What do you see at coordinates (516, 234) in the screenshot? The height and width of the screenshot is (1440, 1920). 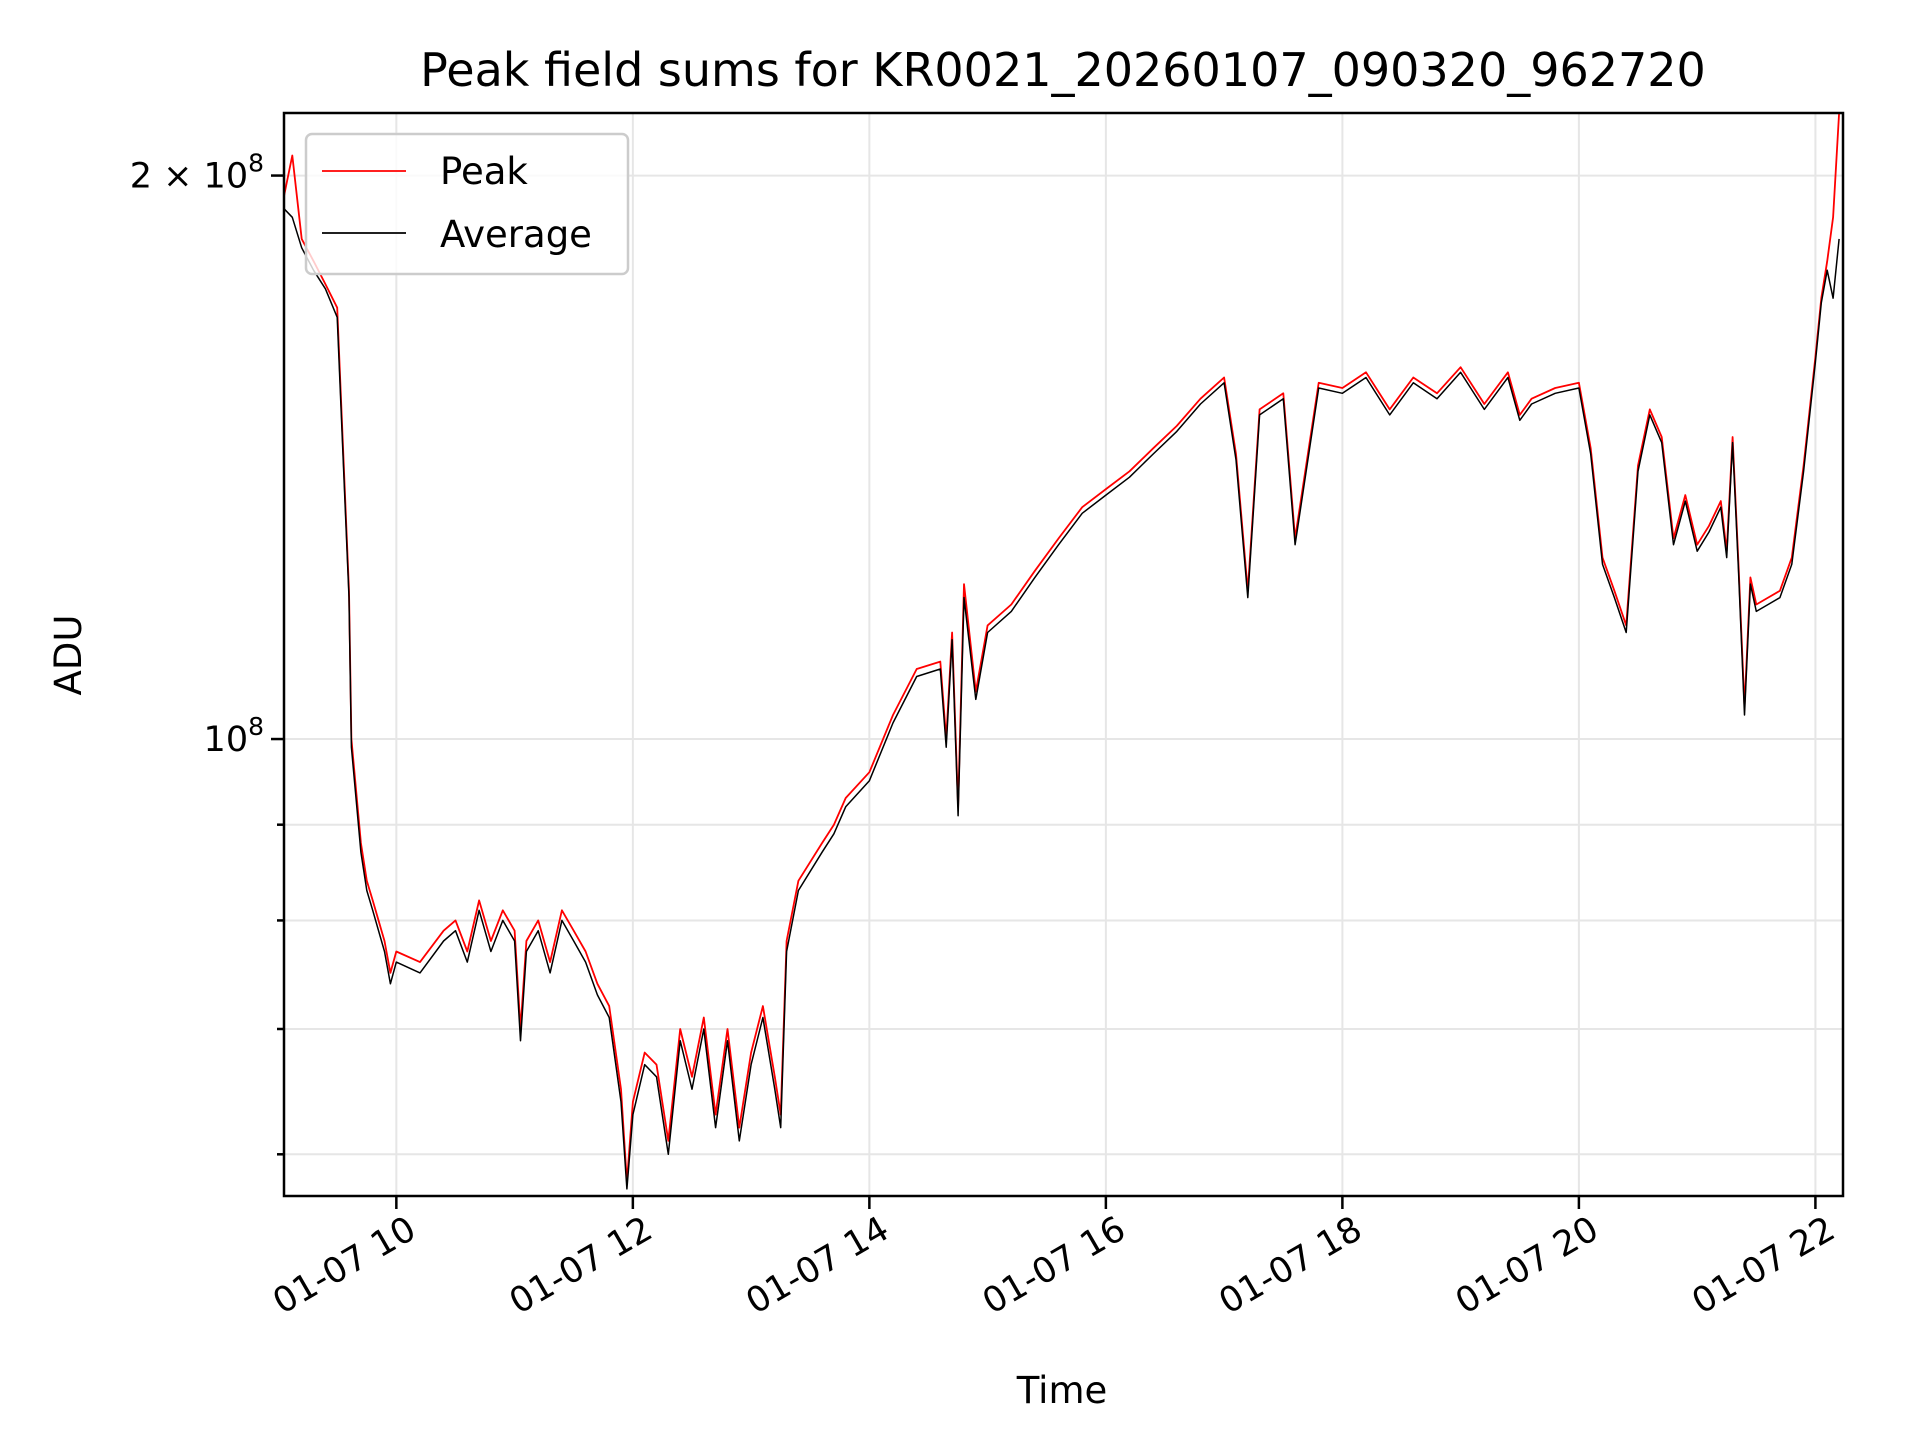 I see `legend-label-average: Average` at bounding box center [516, 234].